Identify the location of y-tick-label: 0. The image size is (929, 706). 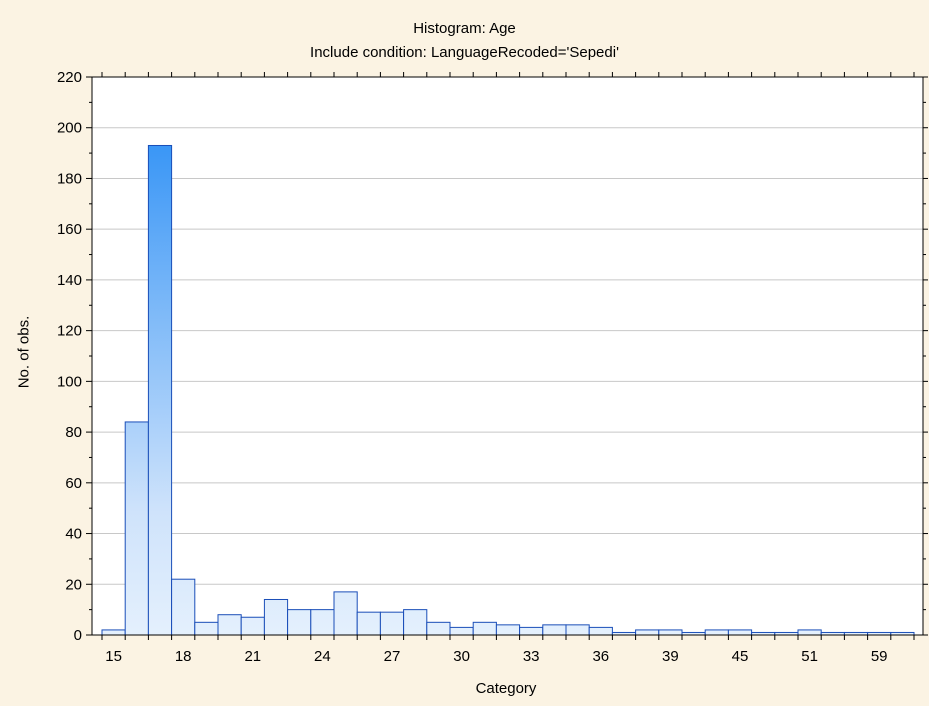
(78, 635).